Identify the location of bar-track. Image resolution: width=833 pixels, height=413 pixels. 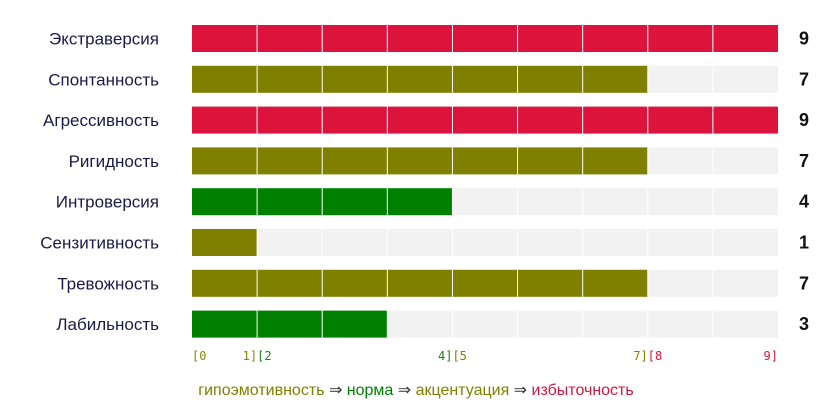
(485, 242).